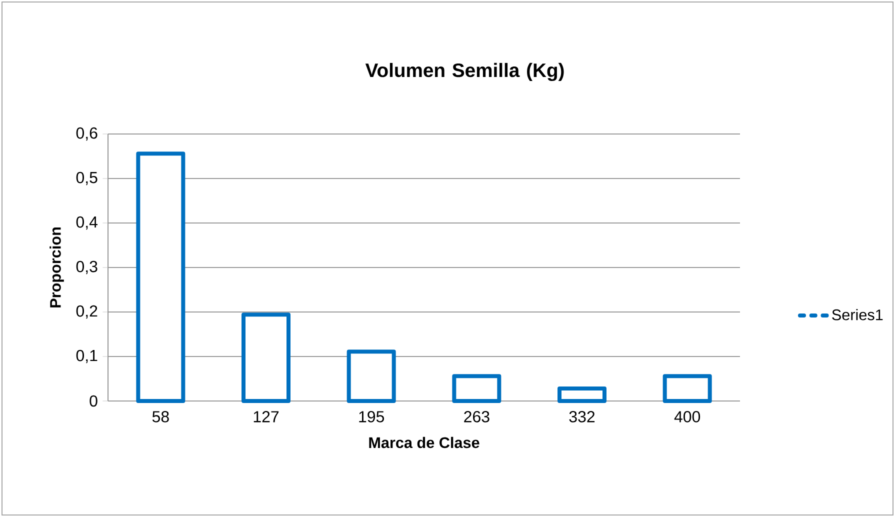  I want to click on x-tick-label: 127, so click(266, 416).